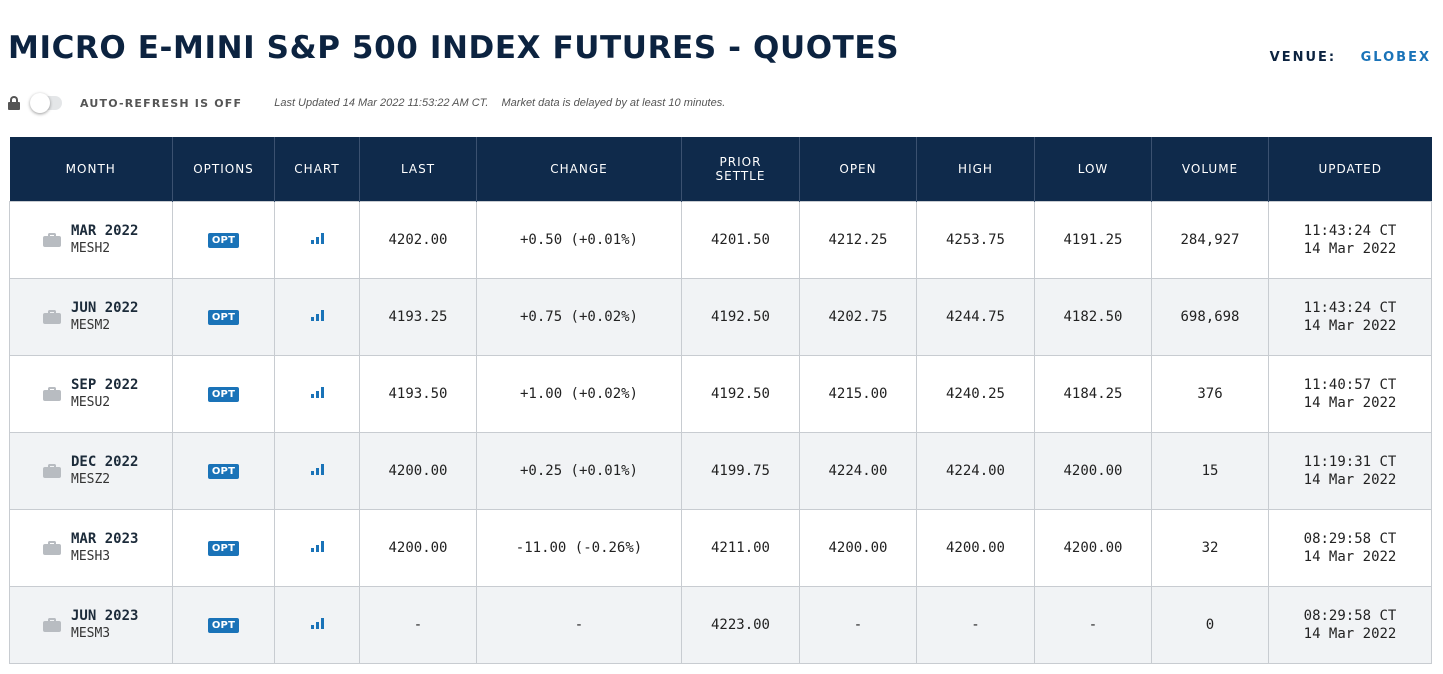 The height and width of the screenshot is (674, 1443). Describe the element at coordinates (1093, 316) in the screenshot. I see `low-cell: 4182.50` at that location.